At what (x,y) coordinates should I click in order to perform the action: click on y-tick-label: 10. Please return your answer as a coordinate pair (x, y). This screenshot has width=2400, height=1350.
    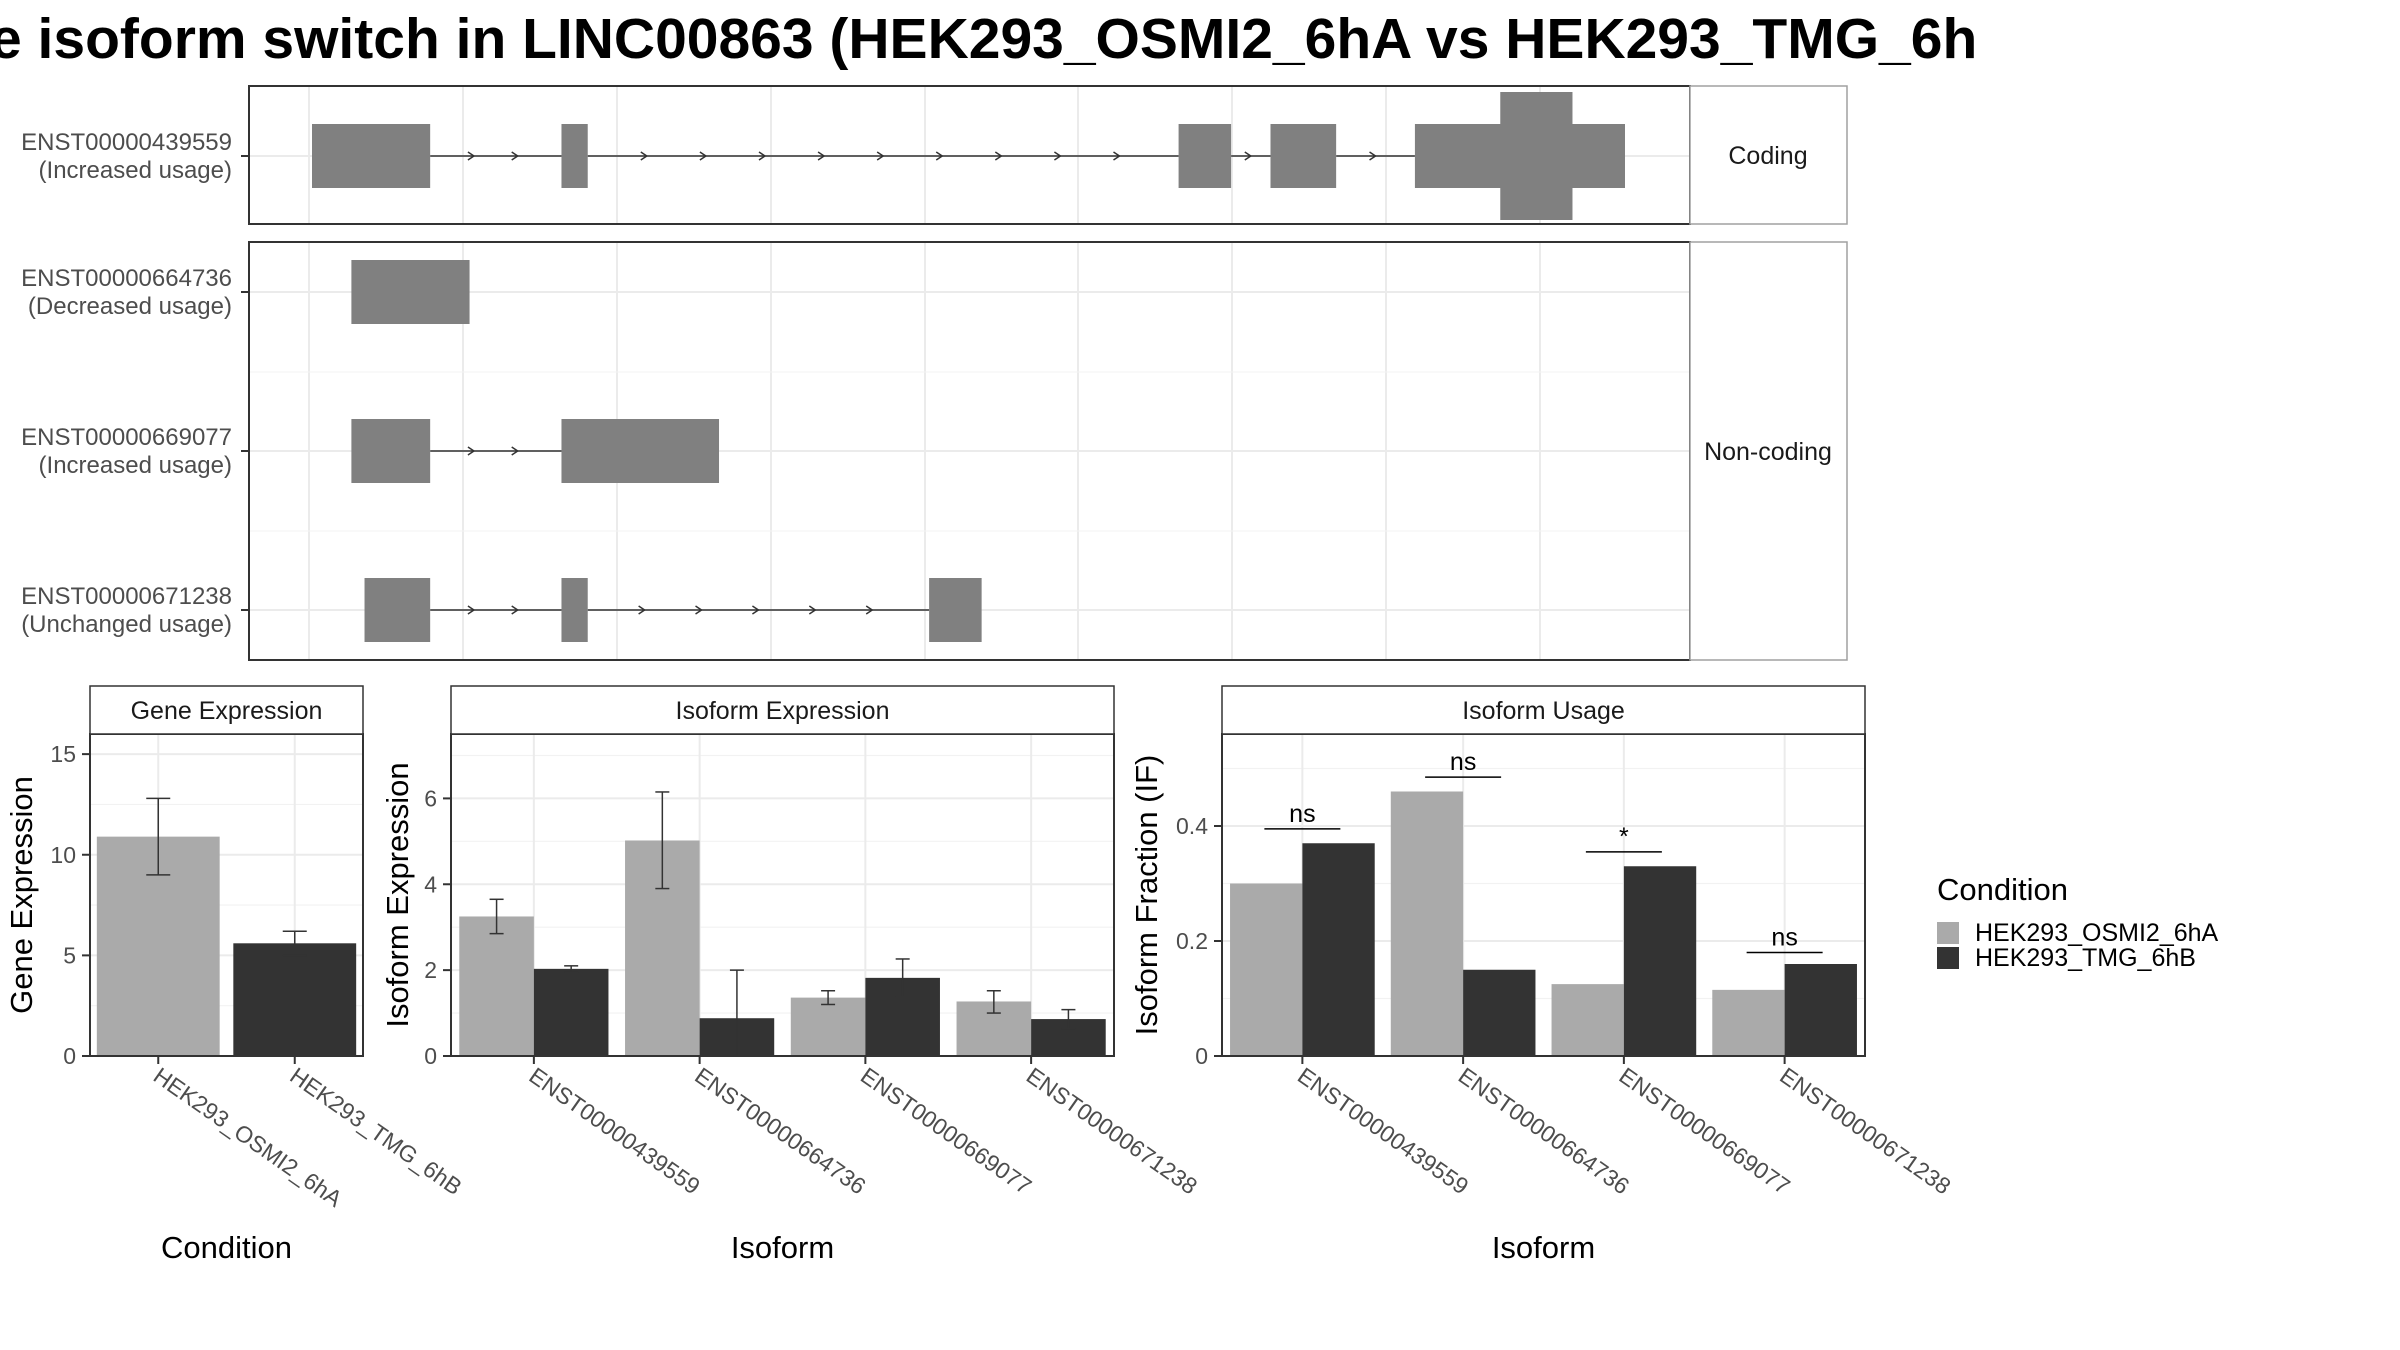
    Looking at the image, I should click on (63, 855).